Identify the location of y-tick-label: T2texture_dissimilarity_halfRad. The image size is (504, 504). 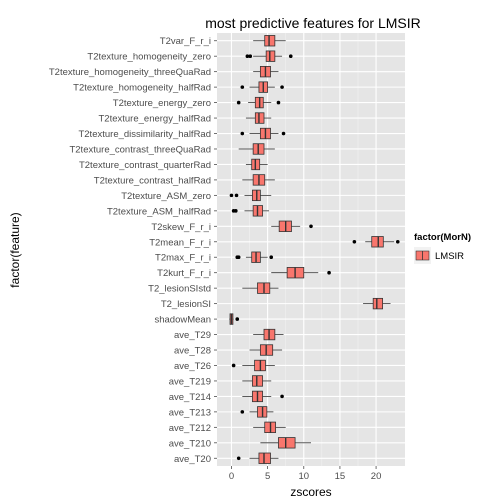
(144, 134).